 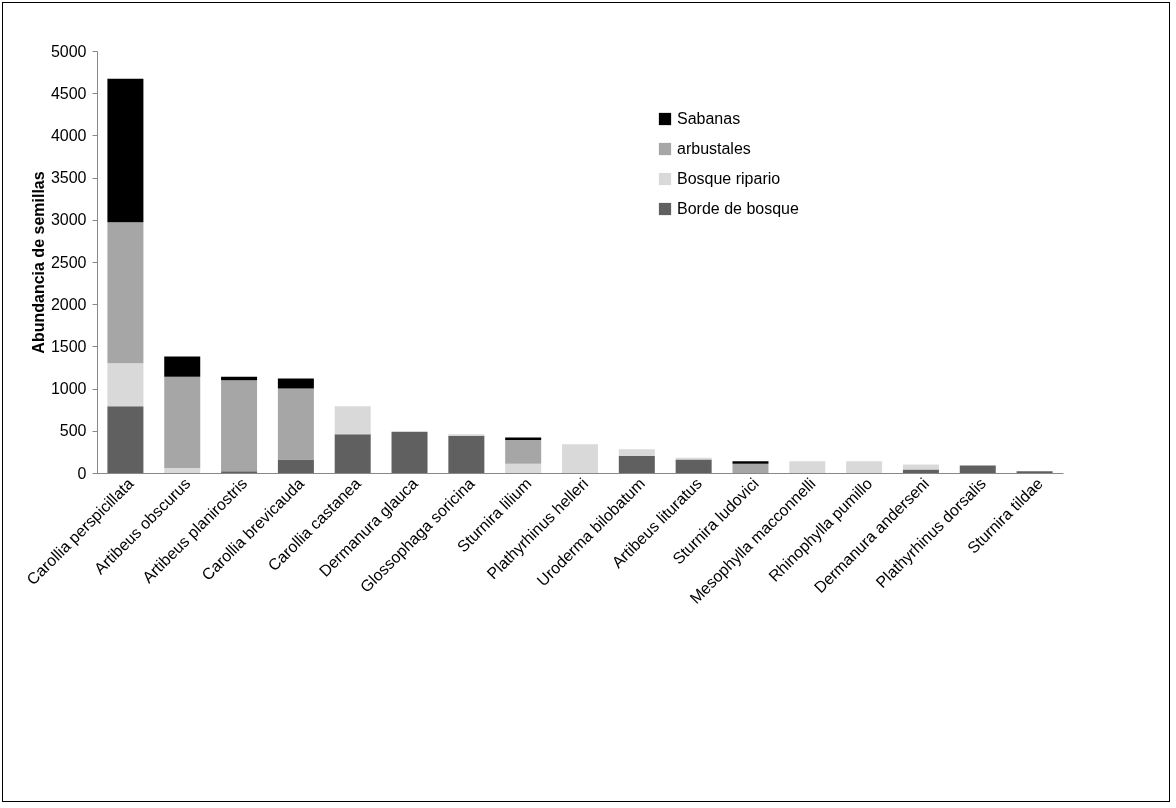 What do you see at coordinates (68, 346) in the screenshot?
I see `y-tick-label: 1500` at bounding box center [68, 346].